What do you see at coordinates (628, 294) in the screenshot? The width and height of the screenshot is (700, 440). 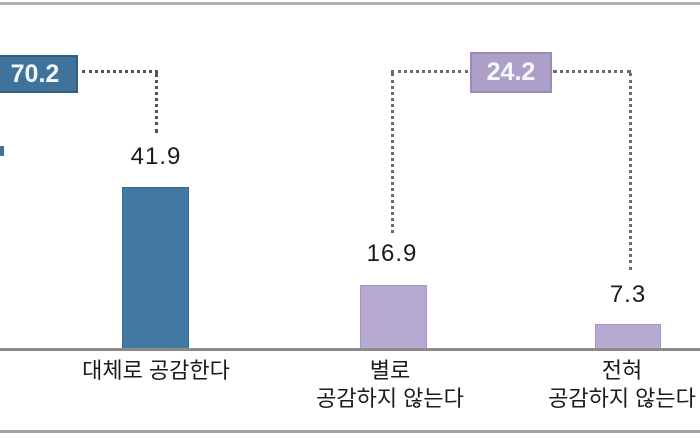 I see `value-label-strongly-disagree: 7.3` at bounding box center [628, 294].